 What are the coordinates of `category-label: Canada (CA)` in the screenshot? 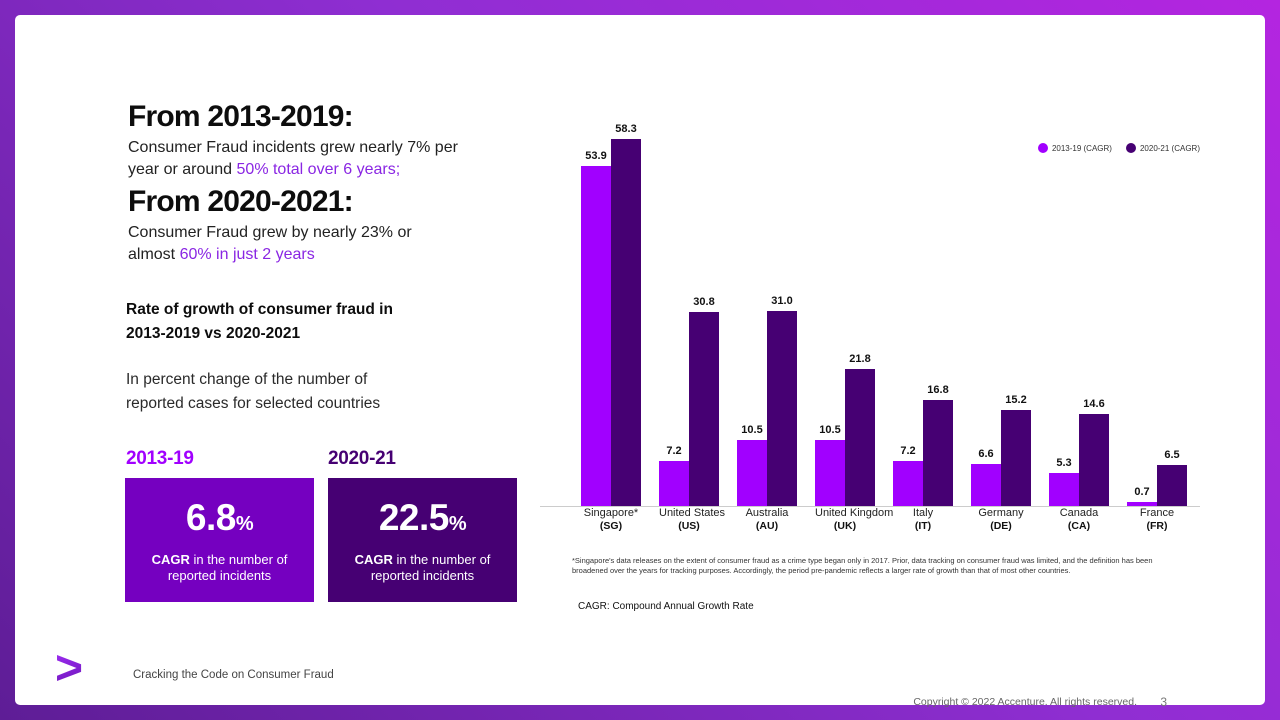 It's located at (1079, 519).